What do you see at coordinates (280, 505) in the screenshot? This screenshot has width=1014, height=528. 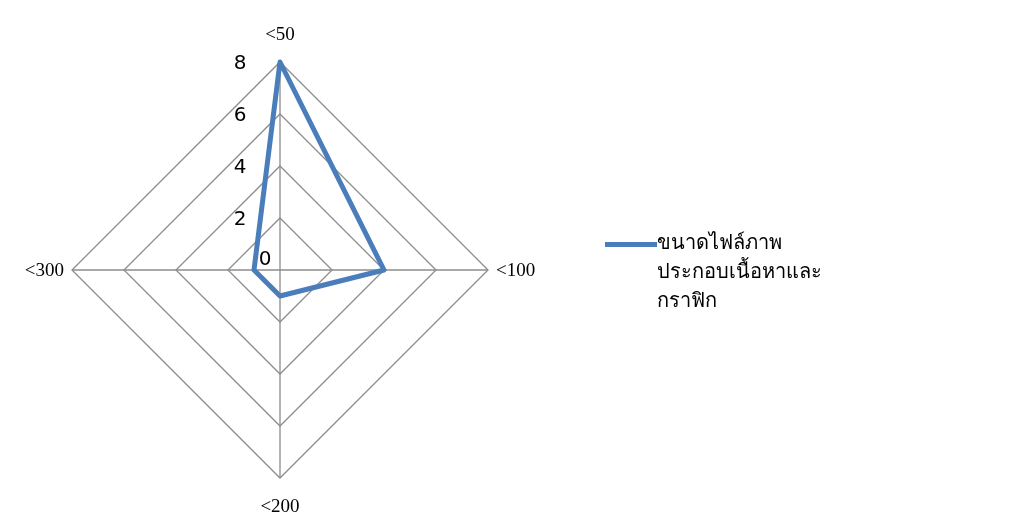 I see `spoke-label: <200` at bounding box center [280, 505].